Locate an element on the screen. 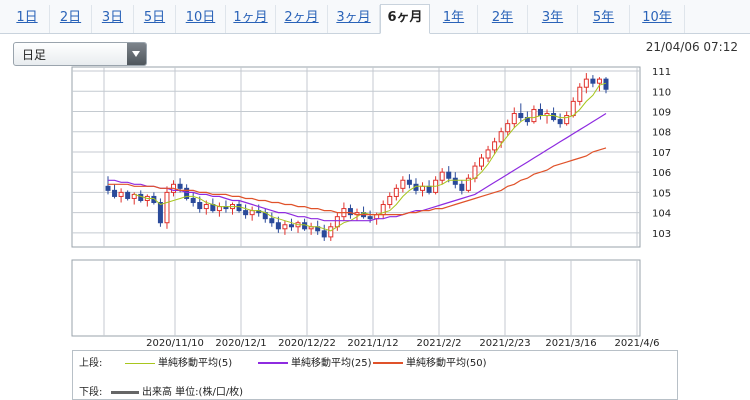 The image size is (750, 400). x-tick-label: 2020/12/1 is located at coordinates (240, 343).